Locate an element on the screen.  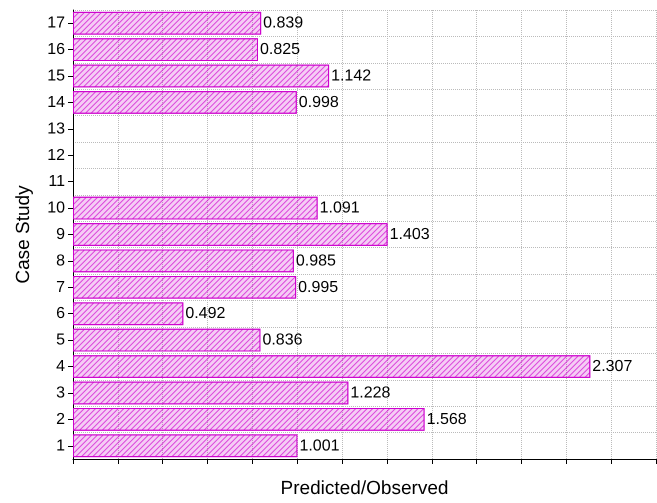
data-label: 0.492 is located at coordinates (205, 313).